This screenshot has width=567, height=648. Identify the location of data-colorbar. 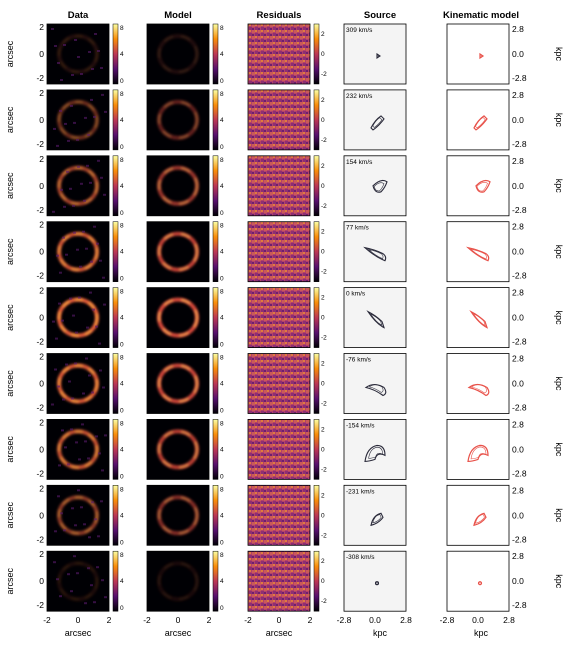
(115, 251).